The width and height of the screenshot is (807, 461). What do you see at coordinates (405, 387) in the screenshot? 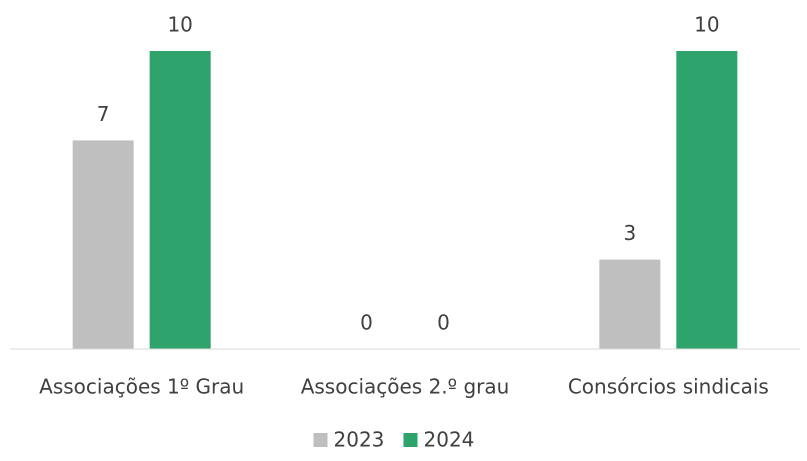
I see `x-tick-label: Associações 2.º grau` at bounding box center [405, 387].